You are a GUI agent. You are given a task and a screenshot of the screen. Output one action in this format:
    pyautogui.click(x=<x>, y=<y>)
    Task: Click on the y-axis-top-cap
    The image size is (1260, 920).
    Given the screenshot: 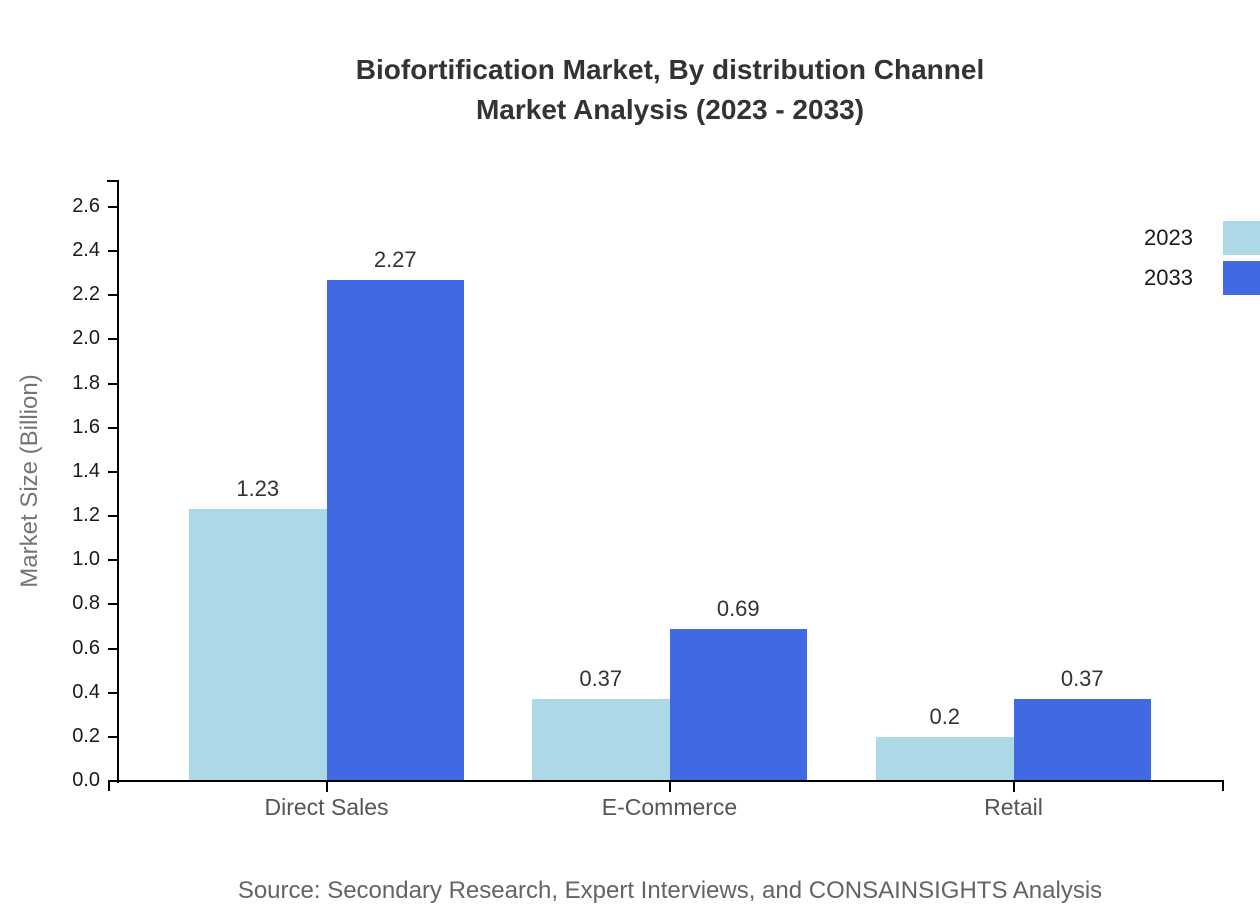 What is the action you would take?
    pyautogui.click(x=112, y=181)
    